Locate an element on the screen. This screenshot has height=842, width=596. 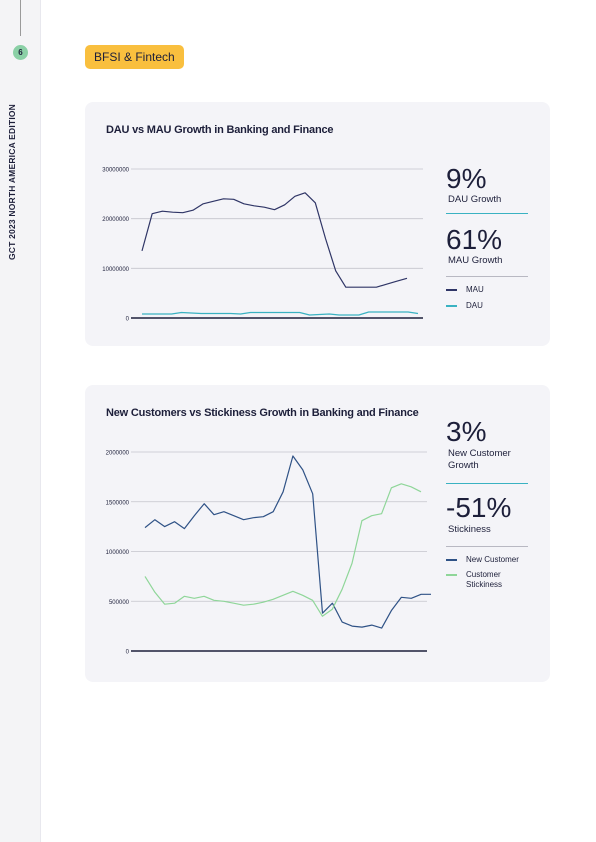
stat-value: -51% is located at coordinates (479, 507).